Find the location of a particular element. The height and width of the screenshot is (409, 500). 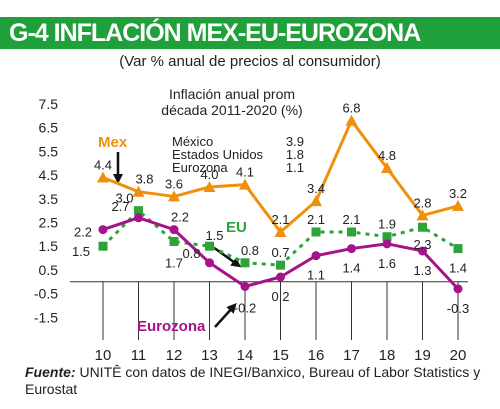

data-label: 3.4 is located at coordinates (316, 188).